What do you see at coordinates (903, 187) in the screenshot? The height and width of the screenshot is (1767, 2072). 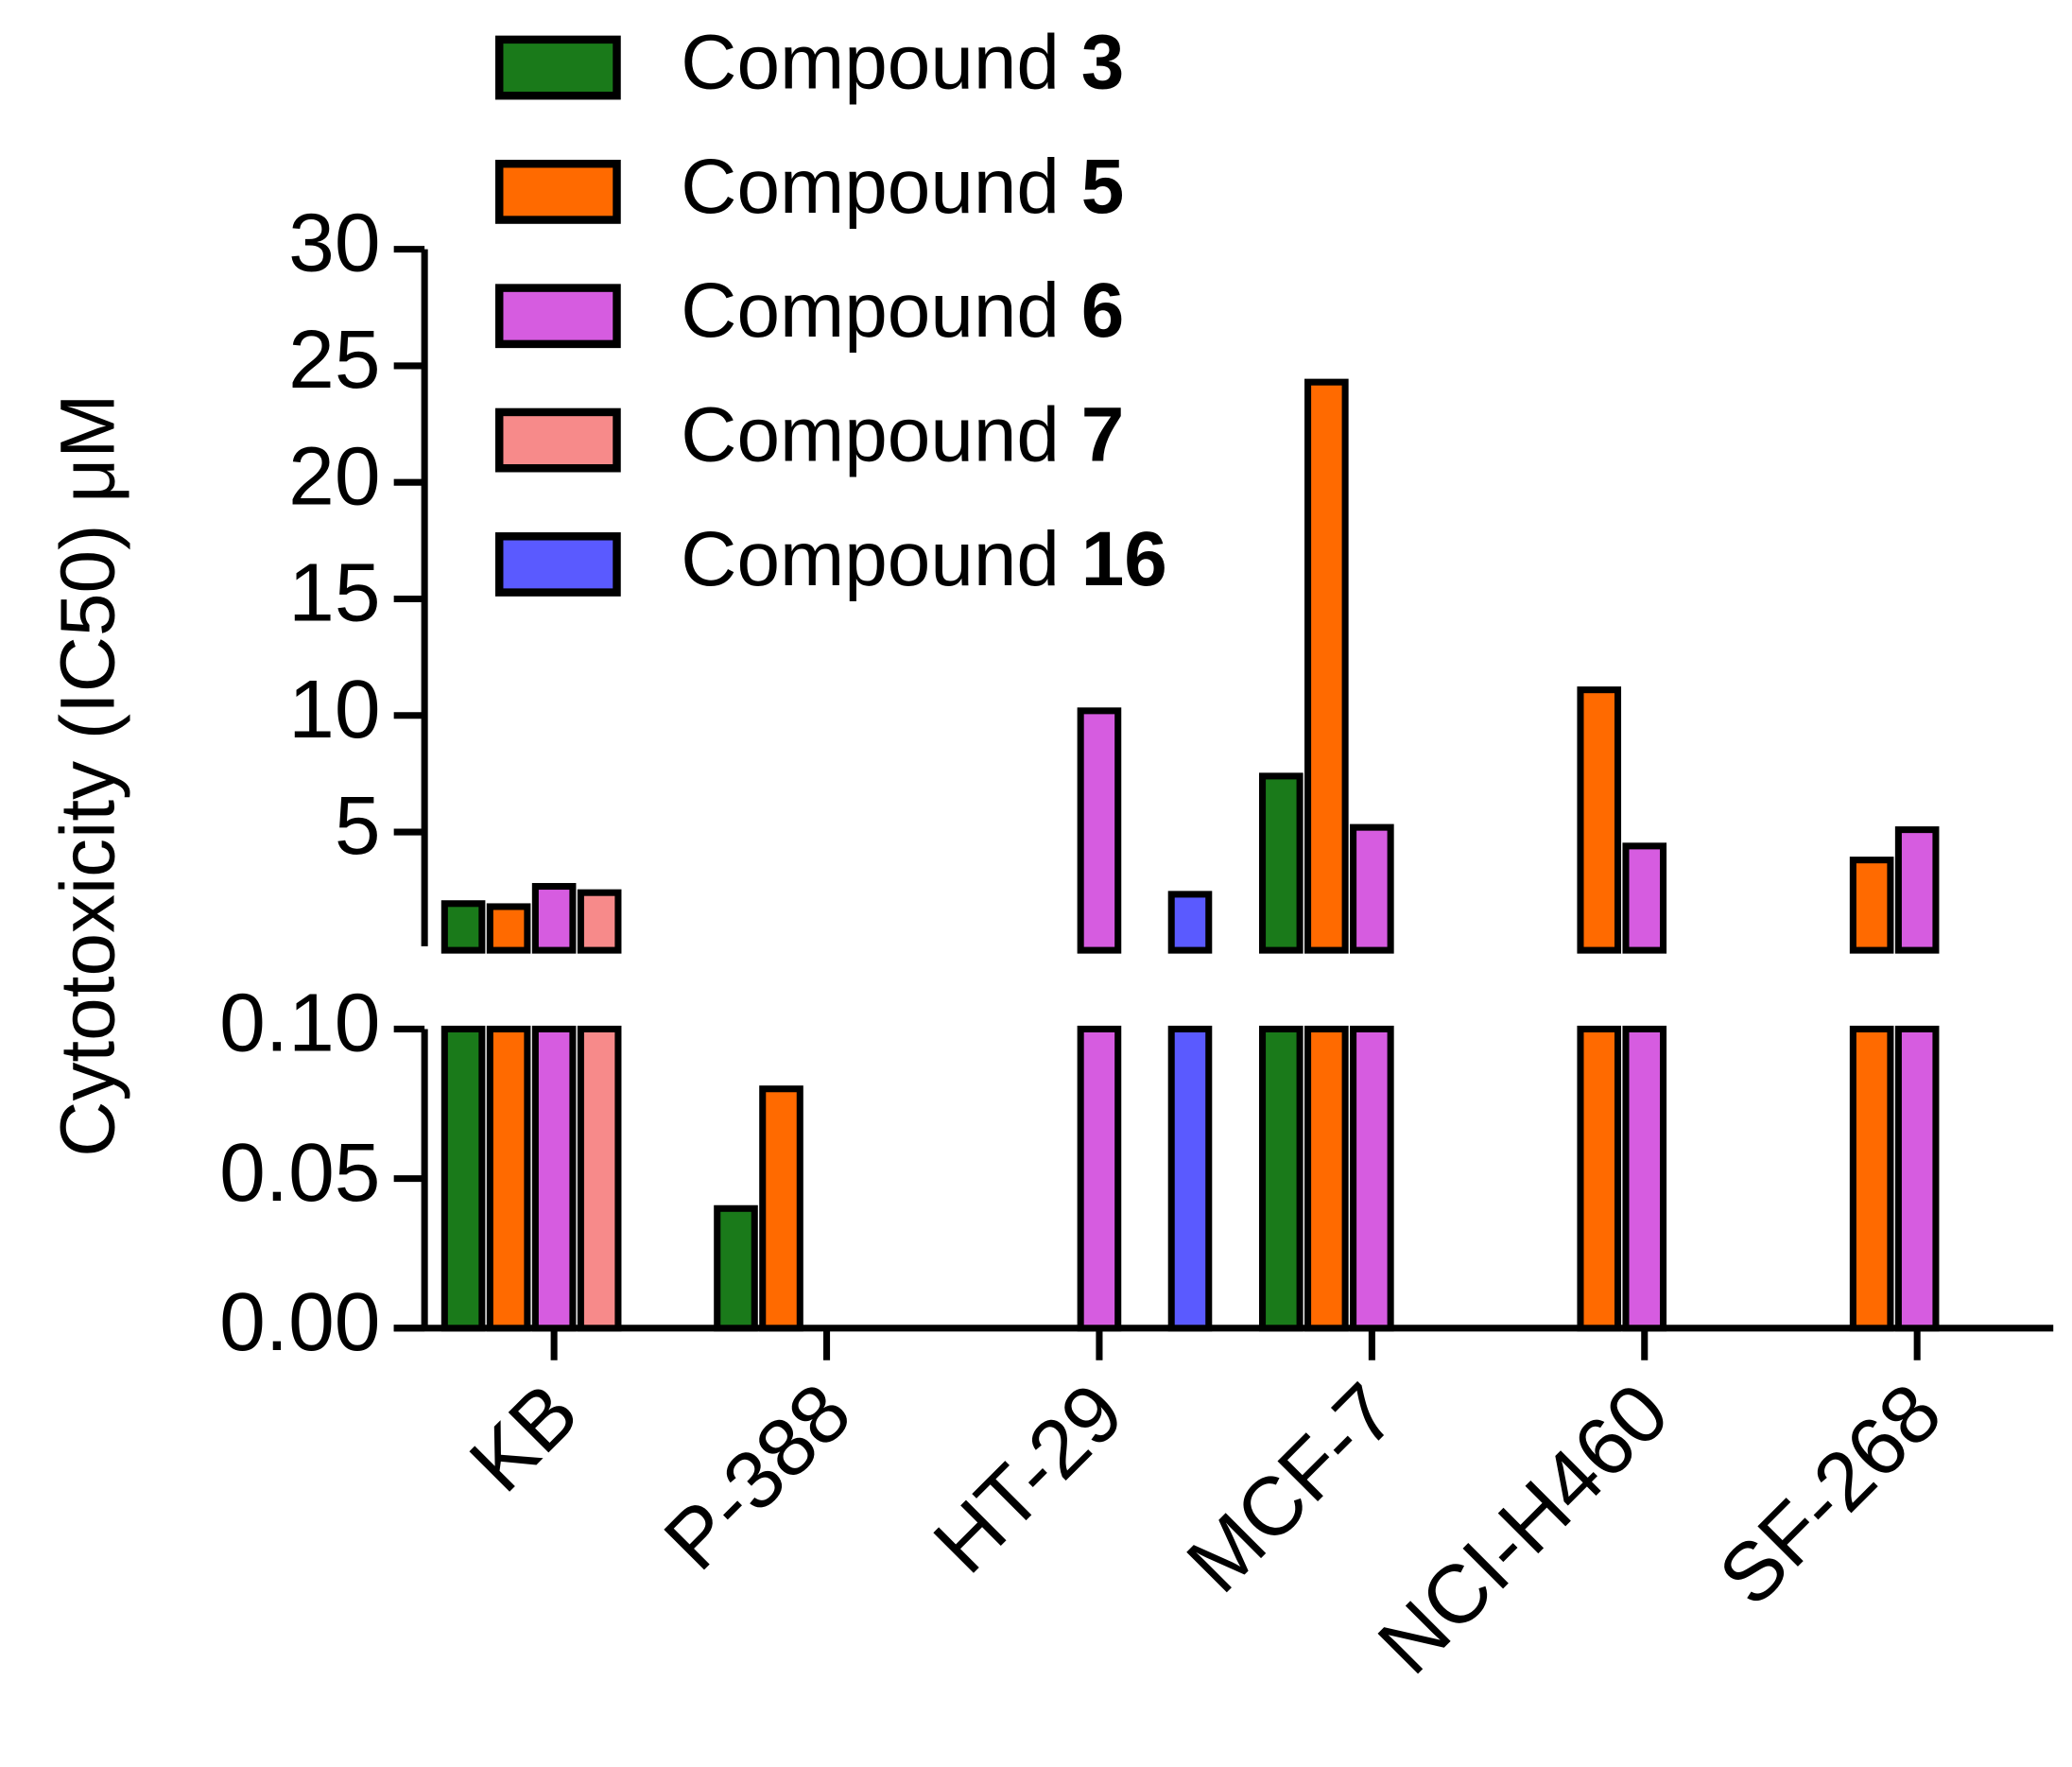 I see `legend-label: Compound 5` at bounding box center [903, 187].